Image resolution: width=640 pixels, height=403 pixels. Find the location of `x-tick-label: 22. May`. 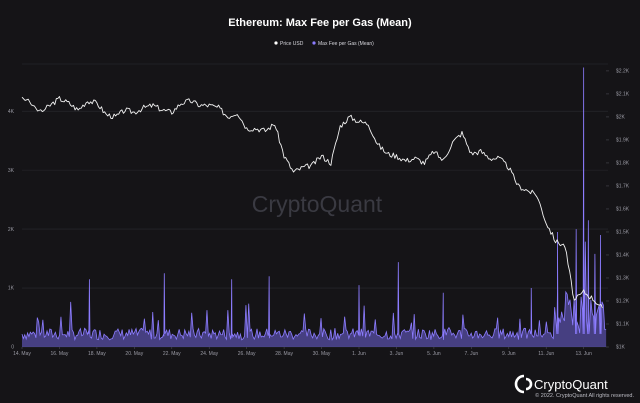

x-tick-label: 22. May is located at coordinates (172, 354).